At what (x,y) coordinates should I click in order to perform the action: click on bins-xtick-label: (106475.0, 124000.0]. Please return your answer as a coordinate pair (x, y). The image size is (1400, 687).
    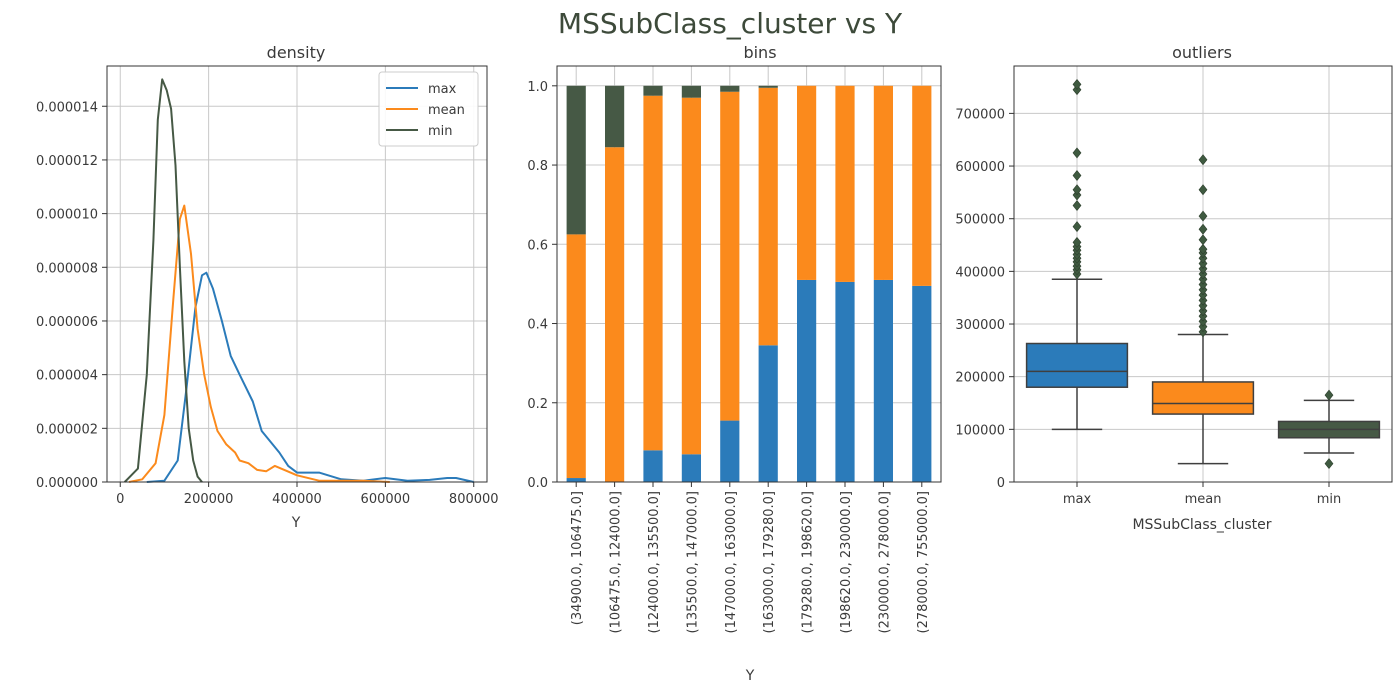
    Looking at the image, I should click on (616, 562).